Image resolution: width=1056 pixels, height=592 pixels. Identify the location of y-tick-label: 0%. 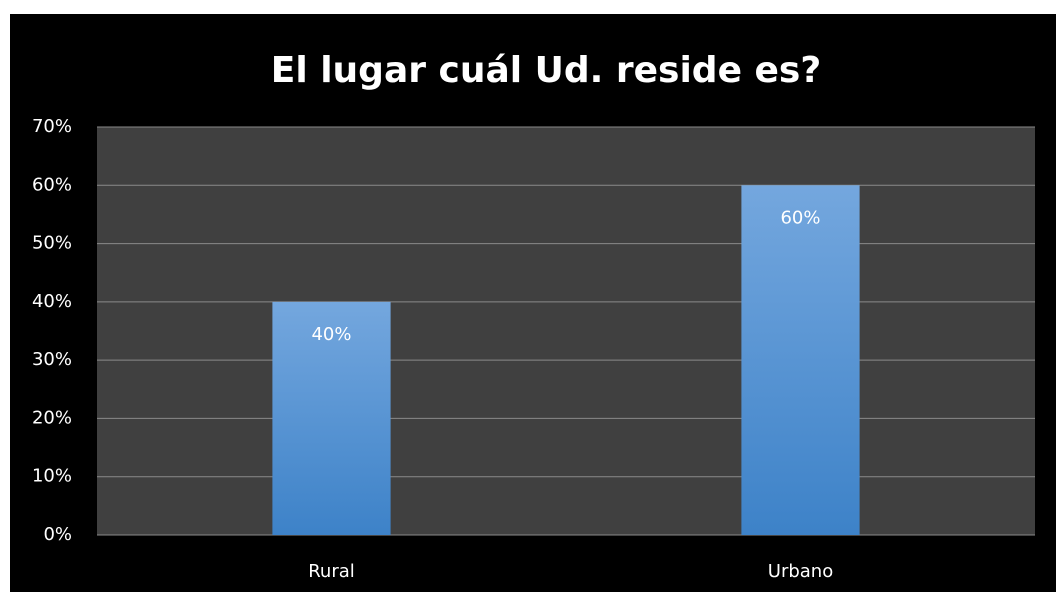
(57, 534).